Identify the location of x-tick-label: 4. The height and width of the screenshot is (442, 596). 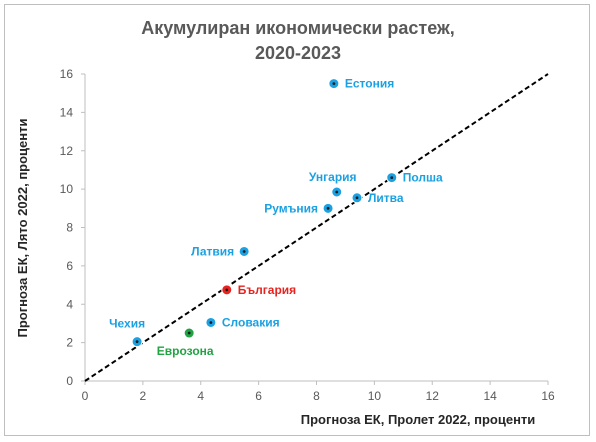
(200, 396).